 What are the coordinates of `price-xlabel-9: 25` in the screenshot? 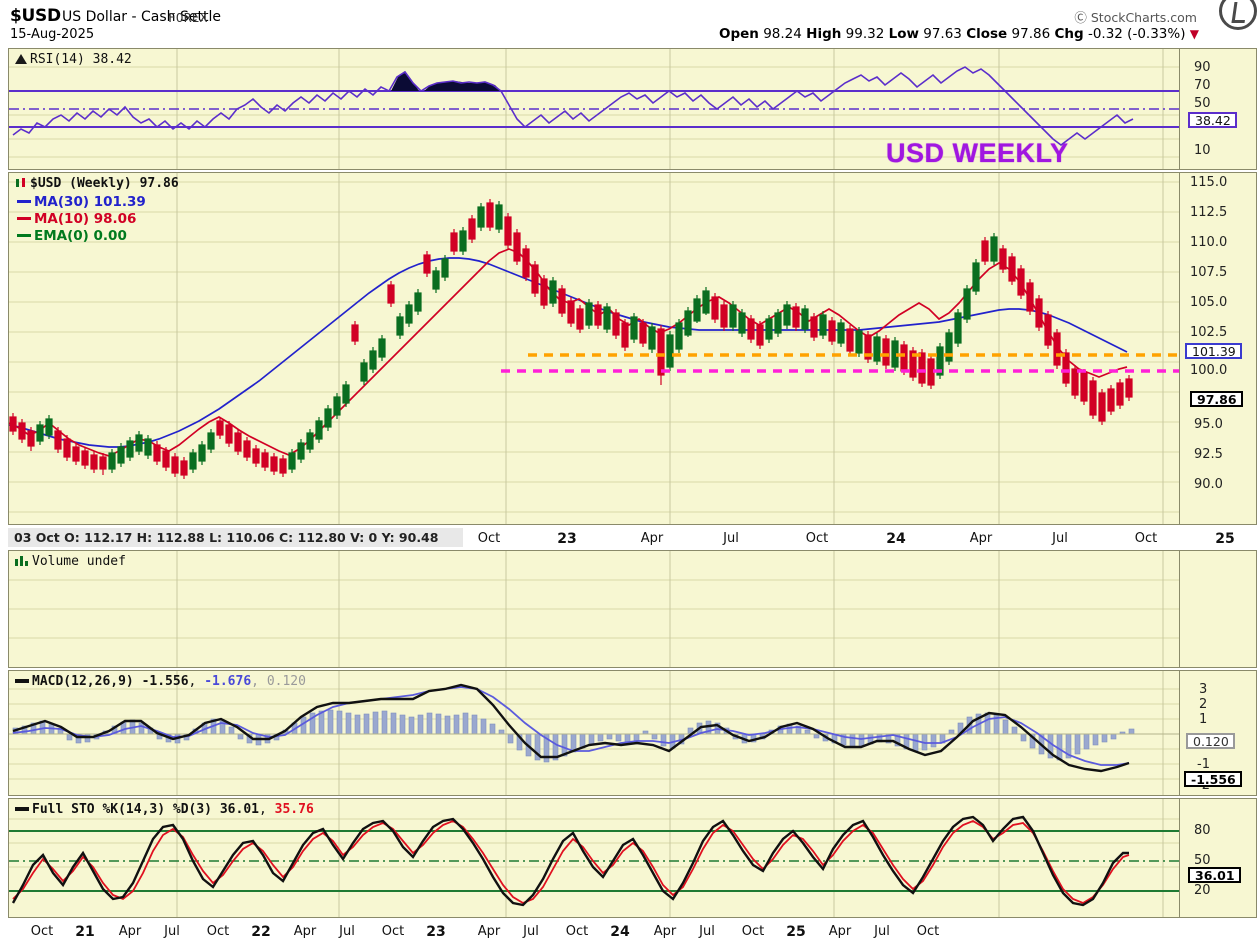 It's located at (1225, 539).